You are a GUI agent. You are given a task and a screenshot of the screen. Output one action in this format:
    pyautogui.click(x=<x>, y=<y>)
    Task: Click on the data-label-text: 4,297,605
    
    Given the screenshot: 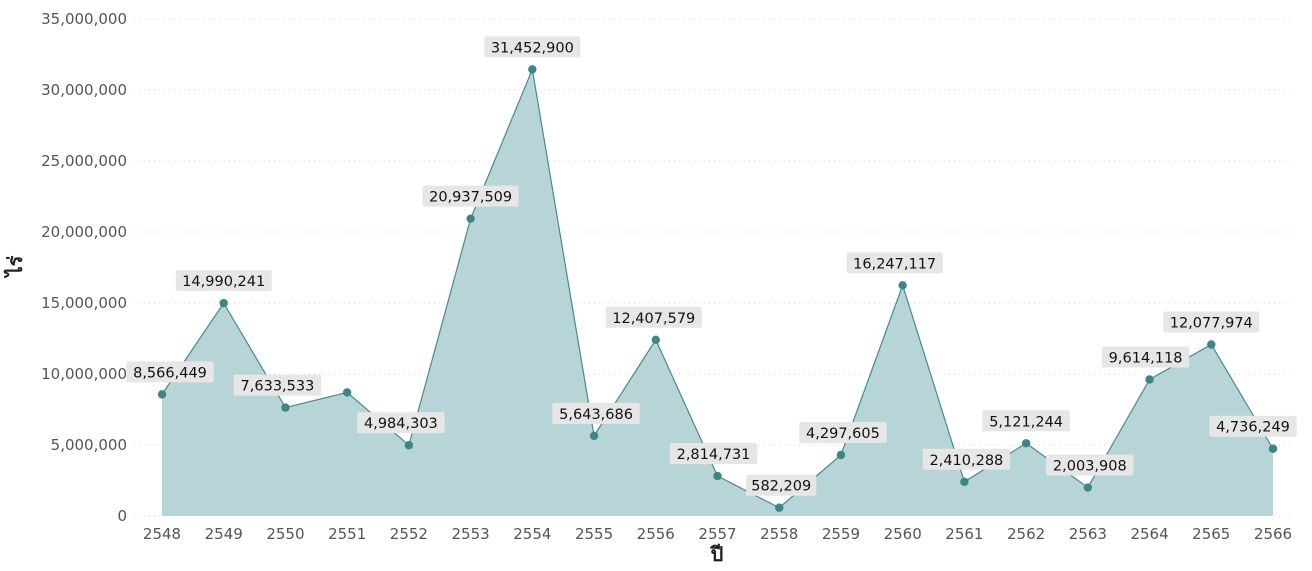 What is the action you would take?
    pyautogui.click(x=843, y=434)
    